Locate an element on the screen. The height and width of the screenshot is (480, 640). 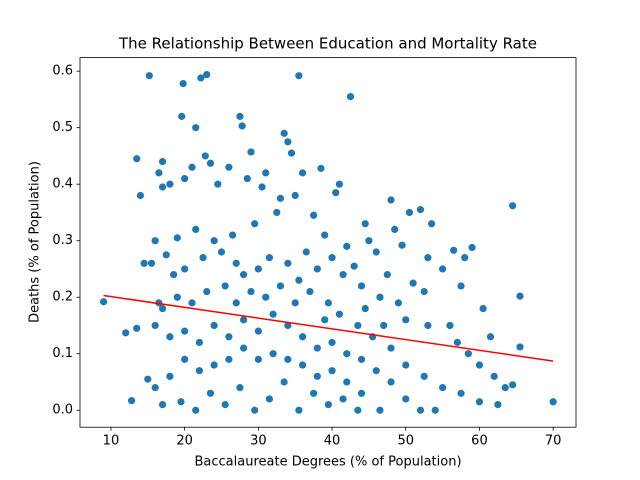
y-tick-label: 0.1 is located at coordinates (62, 353).